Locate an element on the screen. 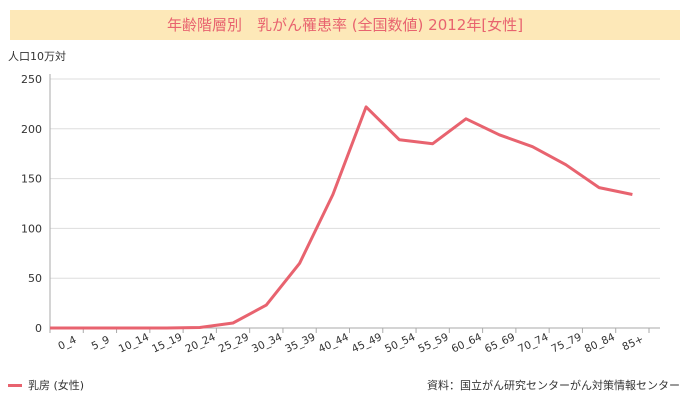 The width and height of the screenshot is (690, 400). legend-swatch-icon is located at coordinates (15, 385).